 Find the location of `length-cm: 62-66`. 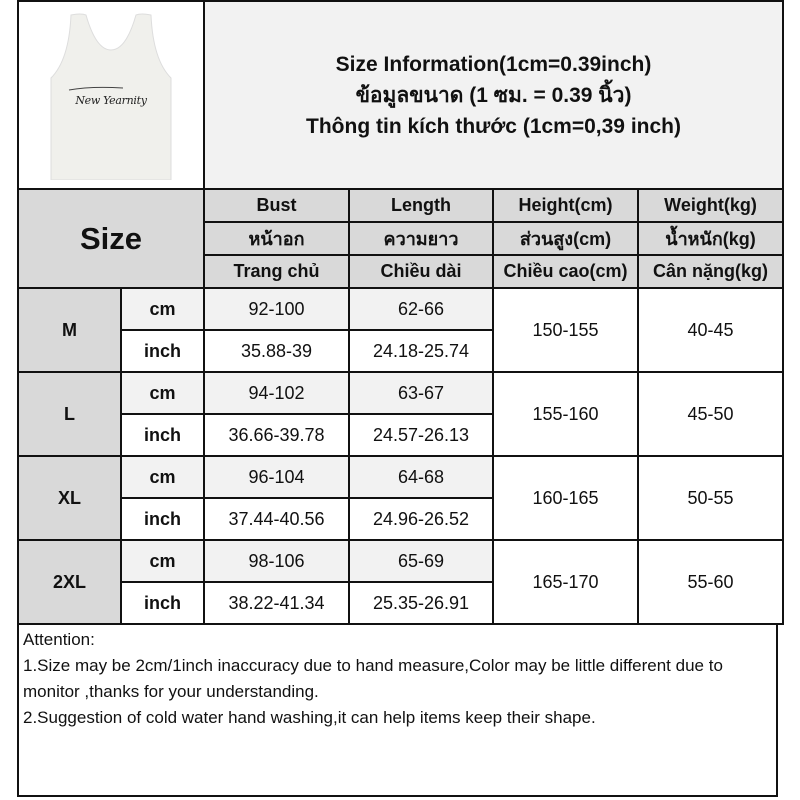

length-cm: 62-66 is located at coordinates (421, 309).